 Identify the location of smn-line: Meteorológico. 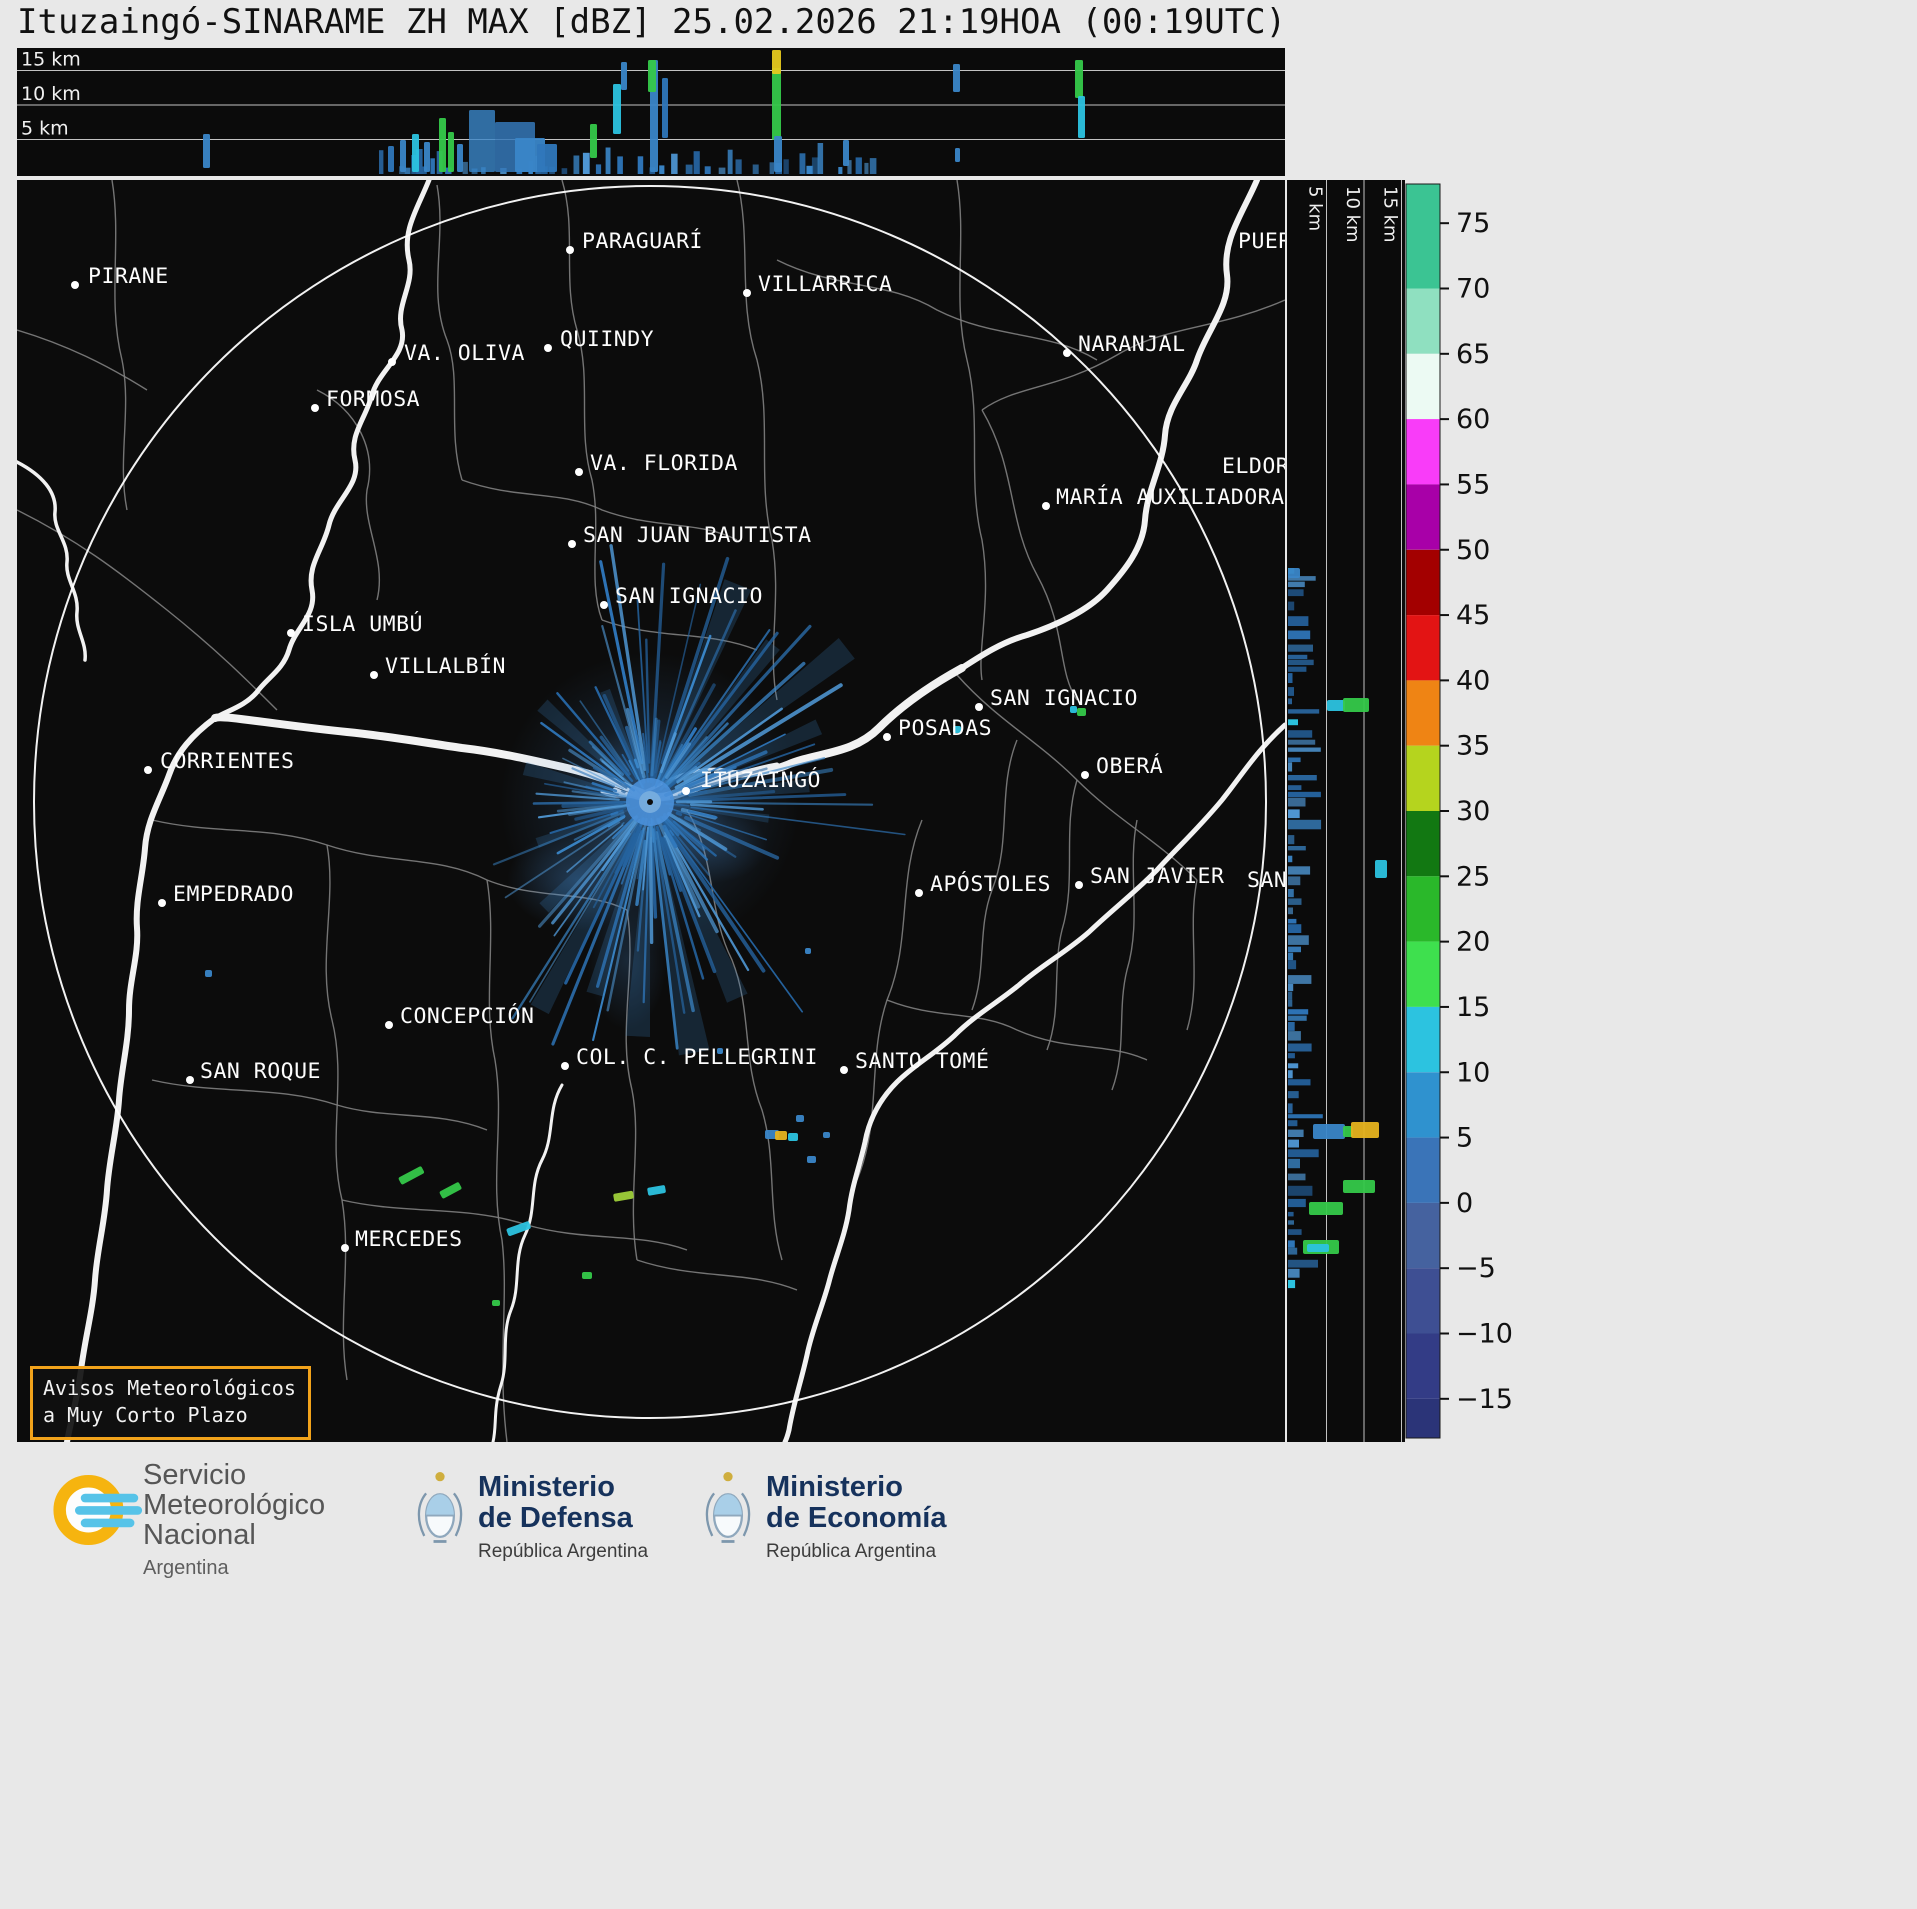
(234, 1505).